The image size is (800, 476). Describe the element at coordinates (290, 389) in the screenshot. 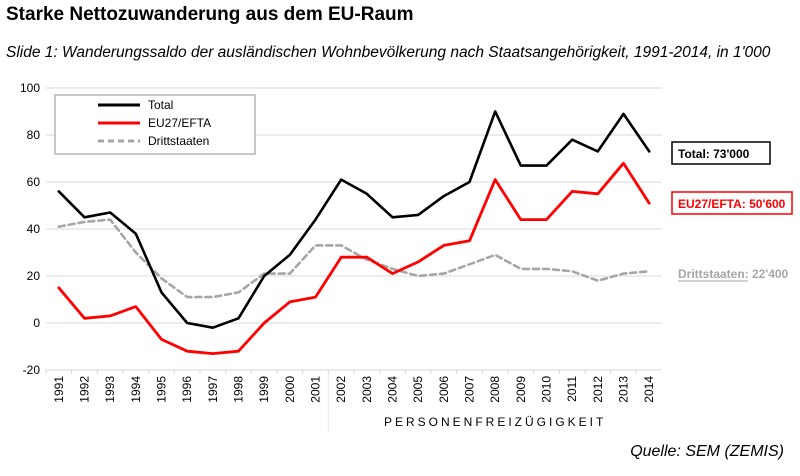

I see `x-tick-label: 2000` at that location.